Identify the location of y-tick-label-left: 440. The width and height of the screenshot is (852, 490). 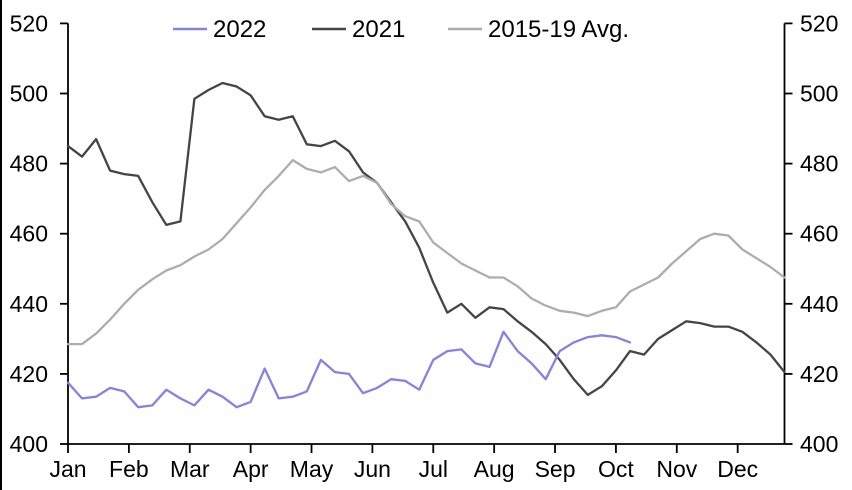
(29, 304).